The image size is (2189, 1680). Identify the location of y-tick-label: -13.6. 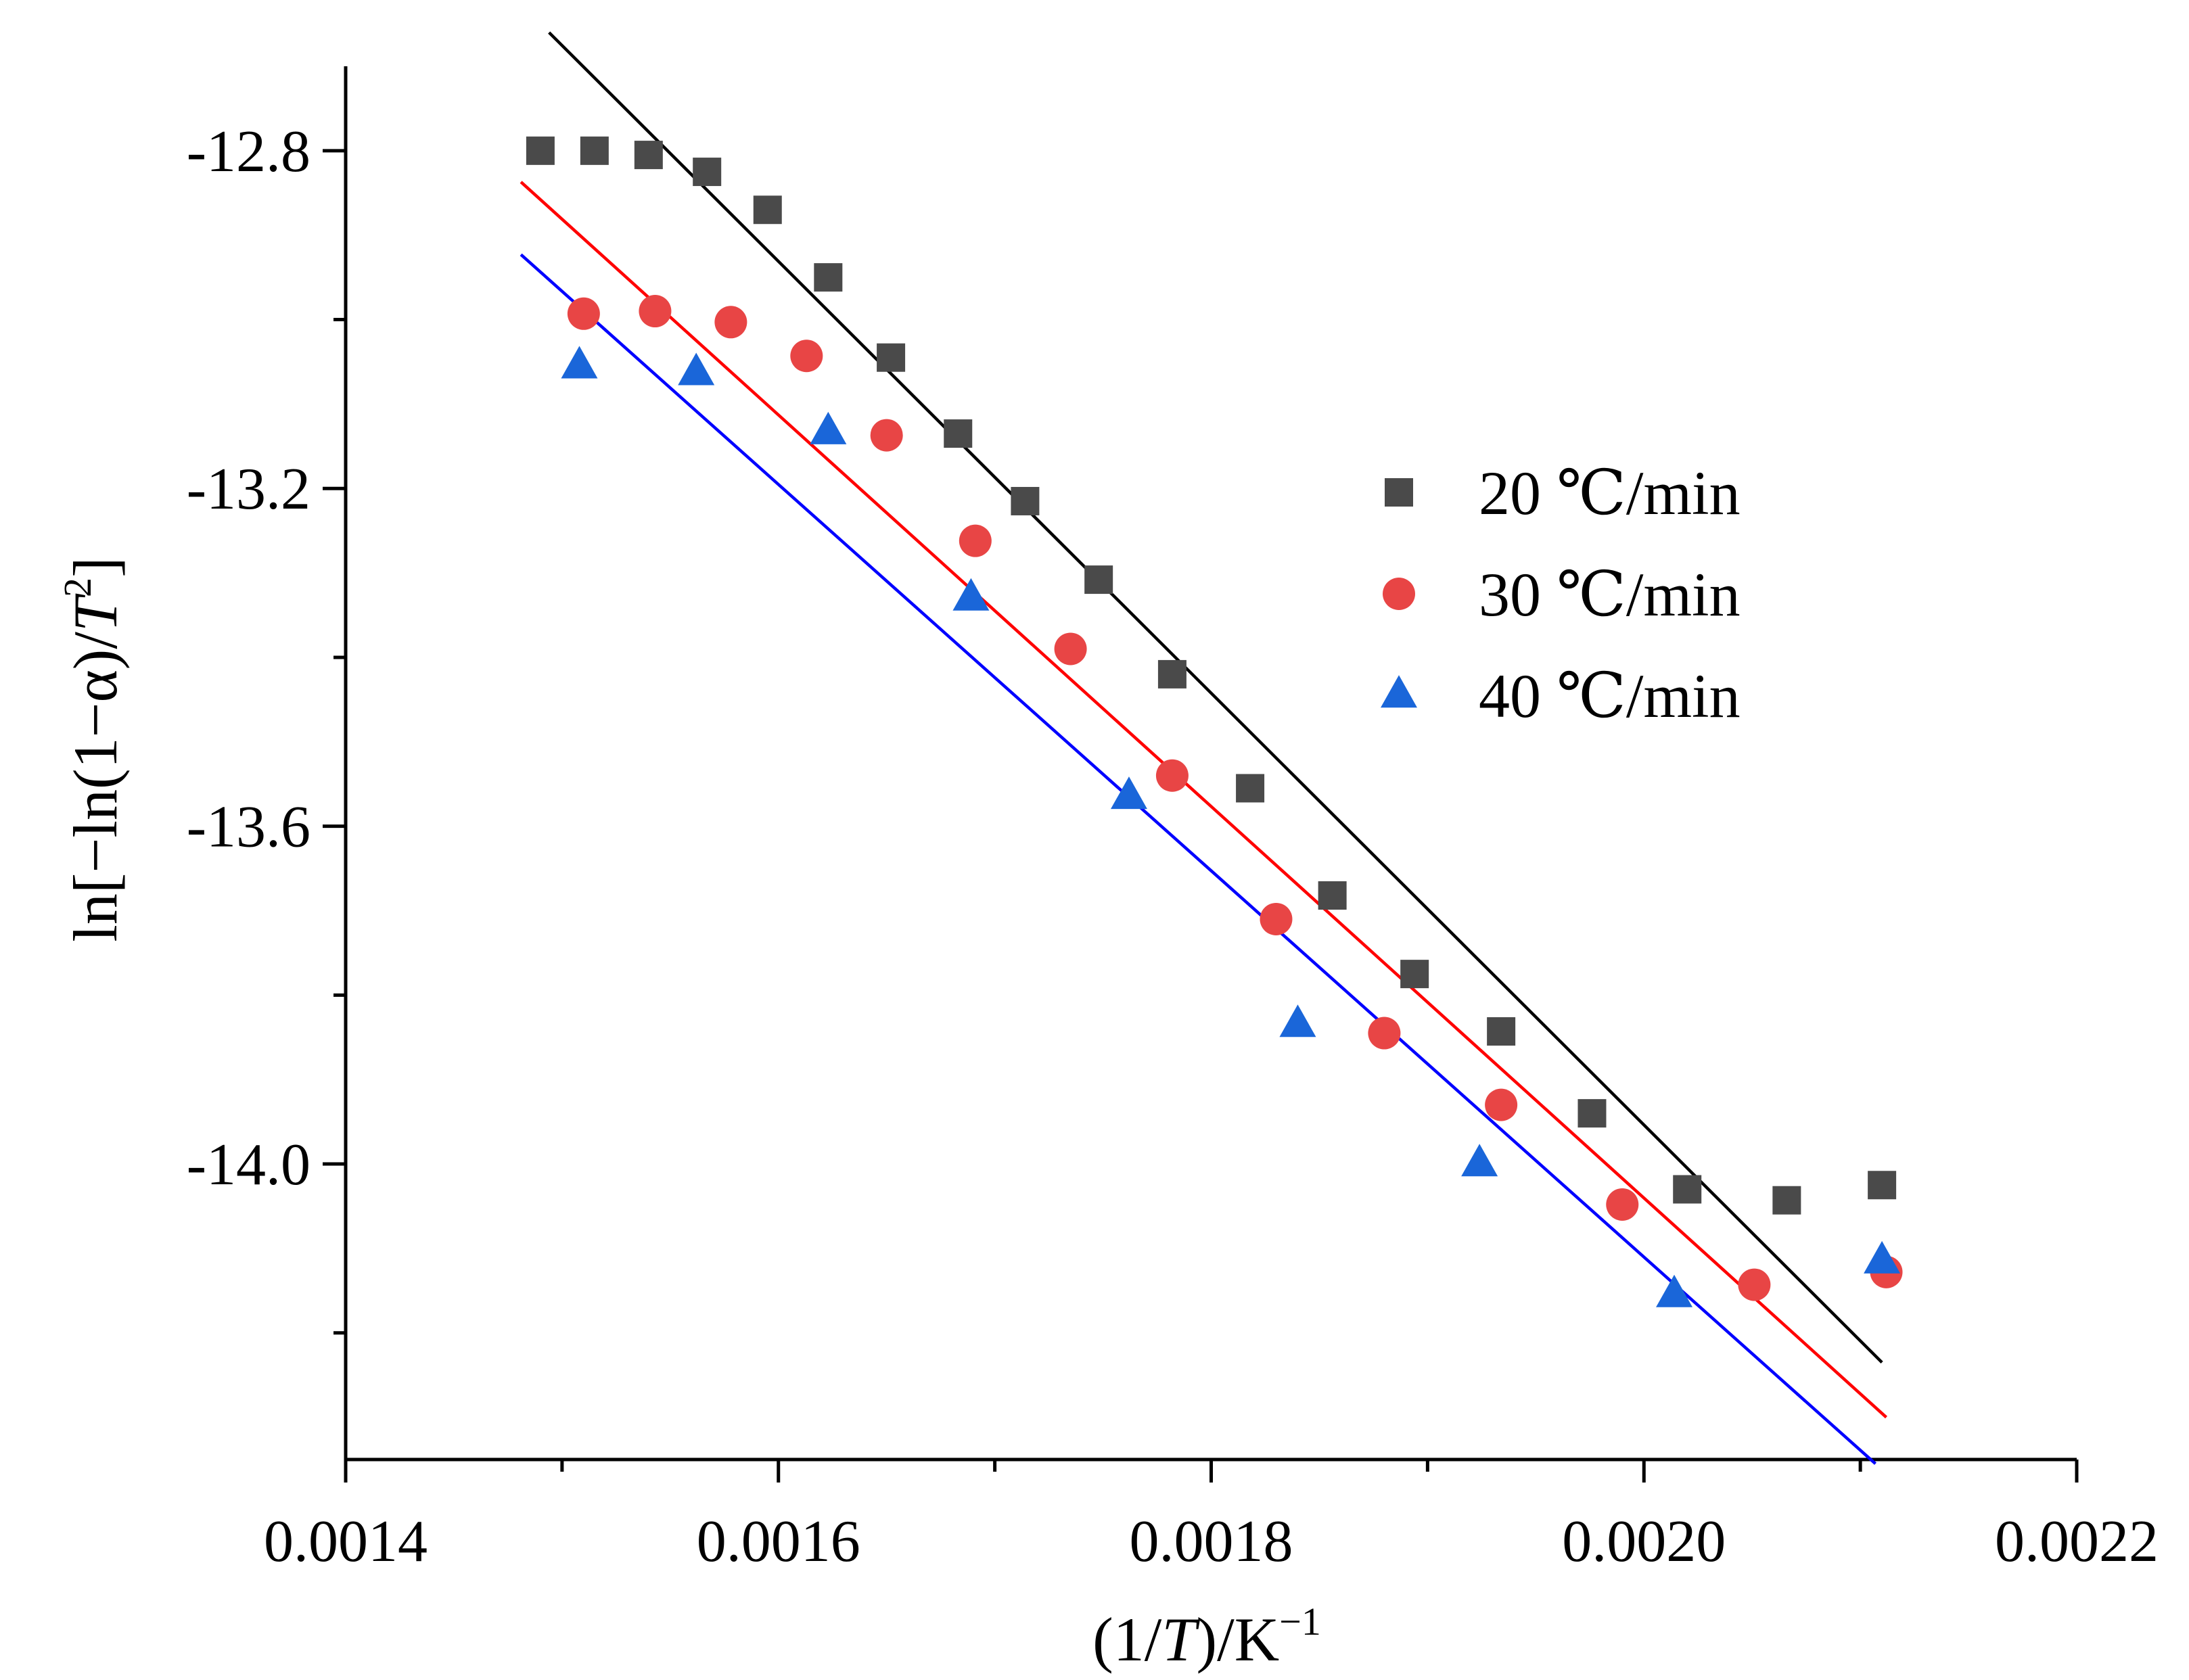
(248, 827).